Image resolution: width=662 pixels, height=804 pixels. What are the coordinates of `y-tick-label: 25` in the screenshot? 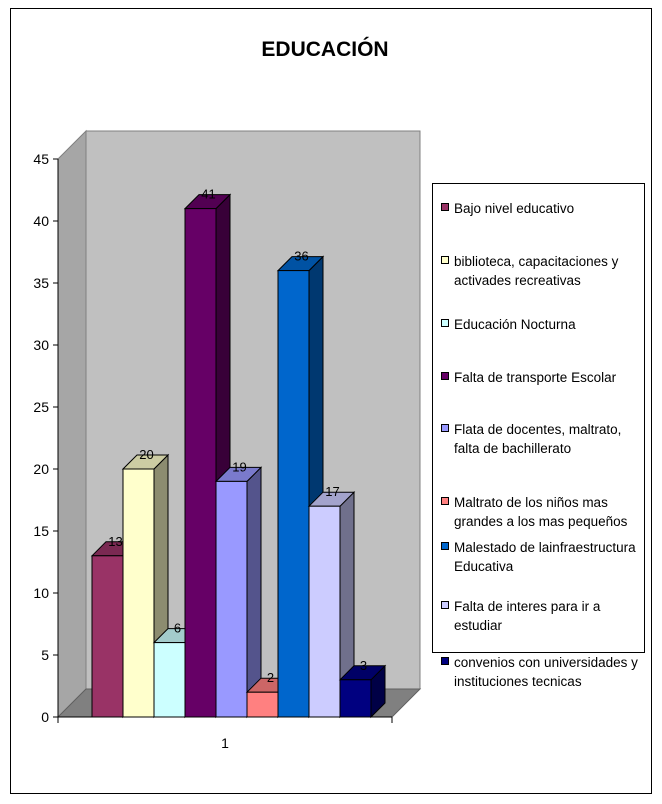 It's located at (41, 407).